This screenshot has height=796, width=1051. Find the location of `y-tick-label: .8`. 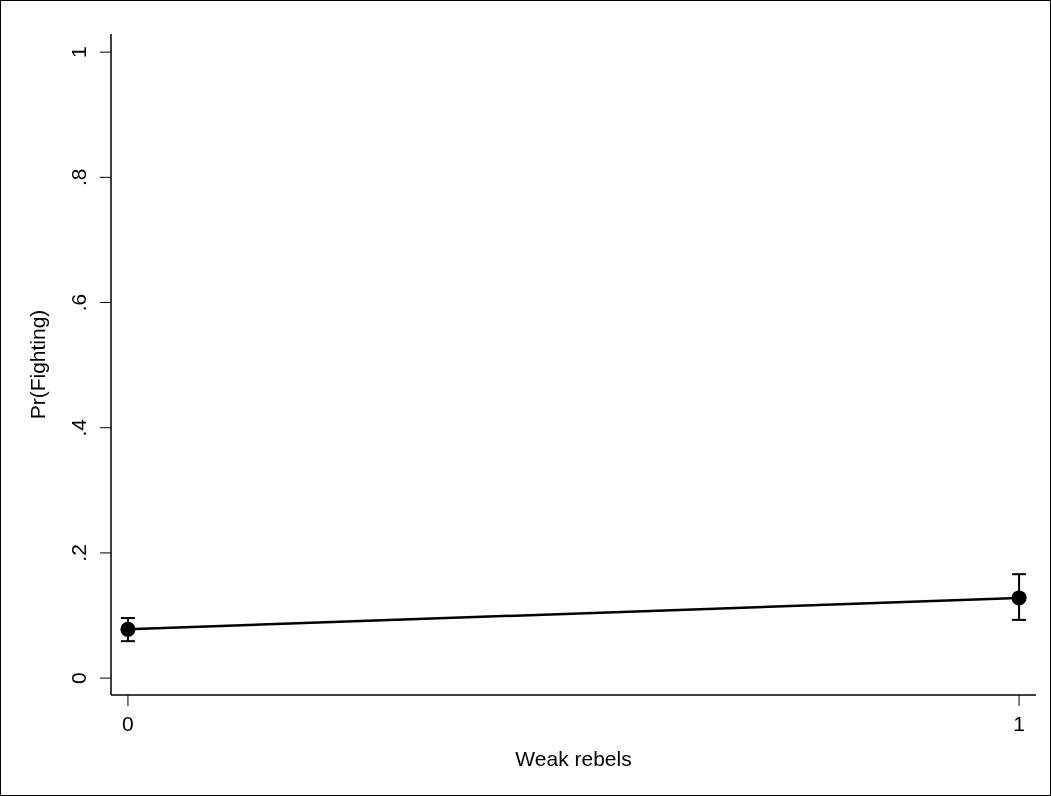

y-tick-label: .8 is located at coordinates (78, 177).